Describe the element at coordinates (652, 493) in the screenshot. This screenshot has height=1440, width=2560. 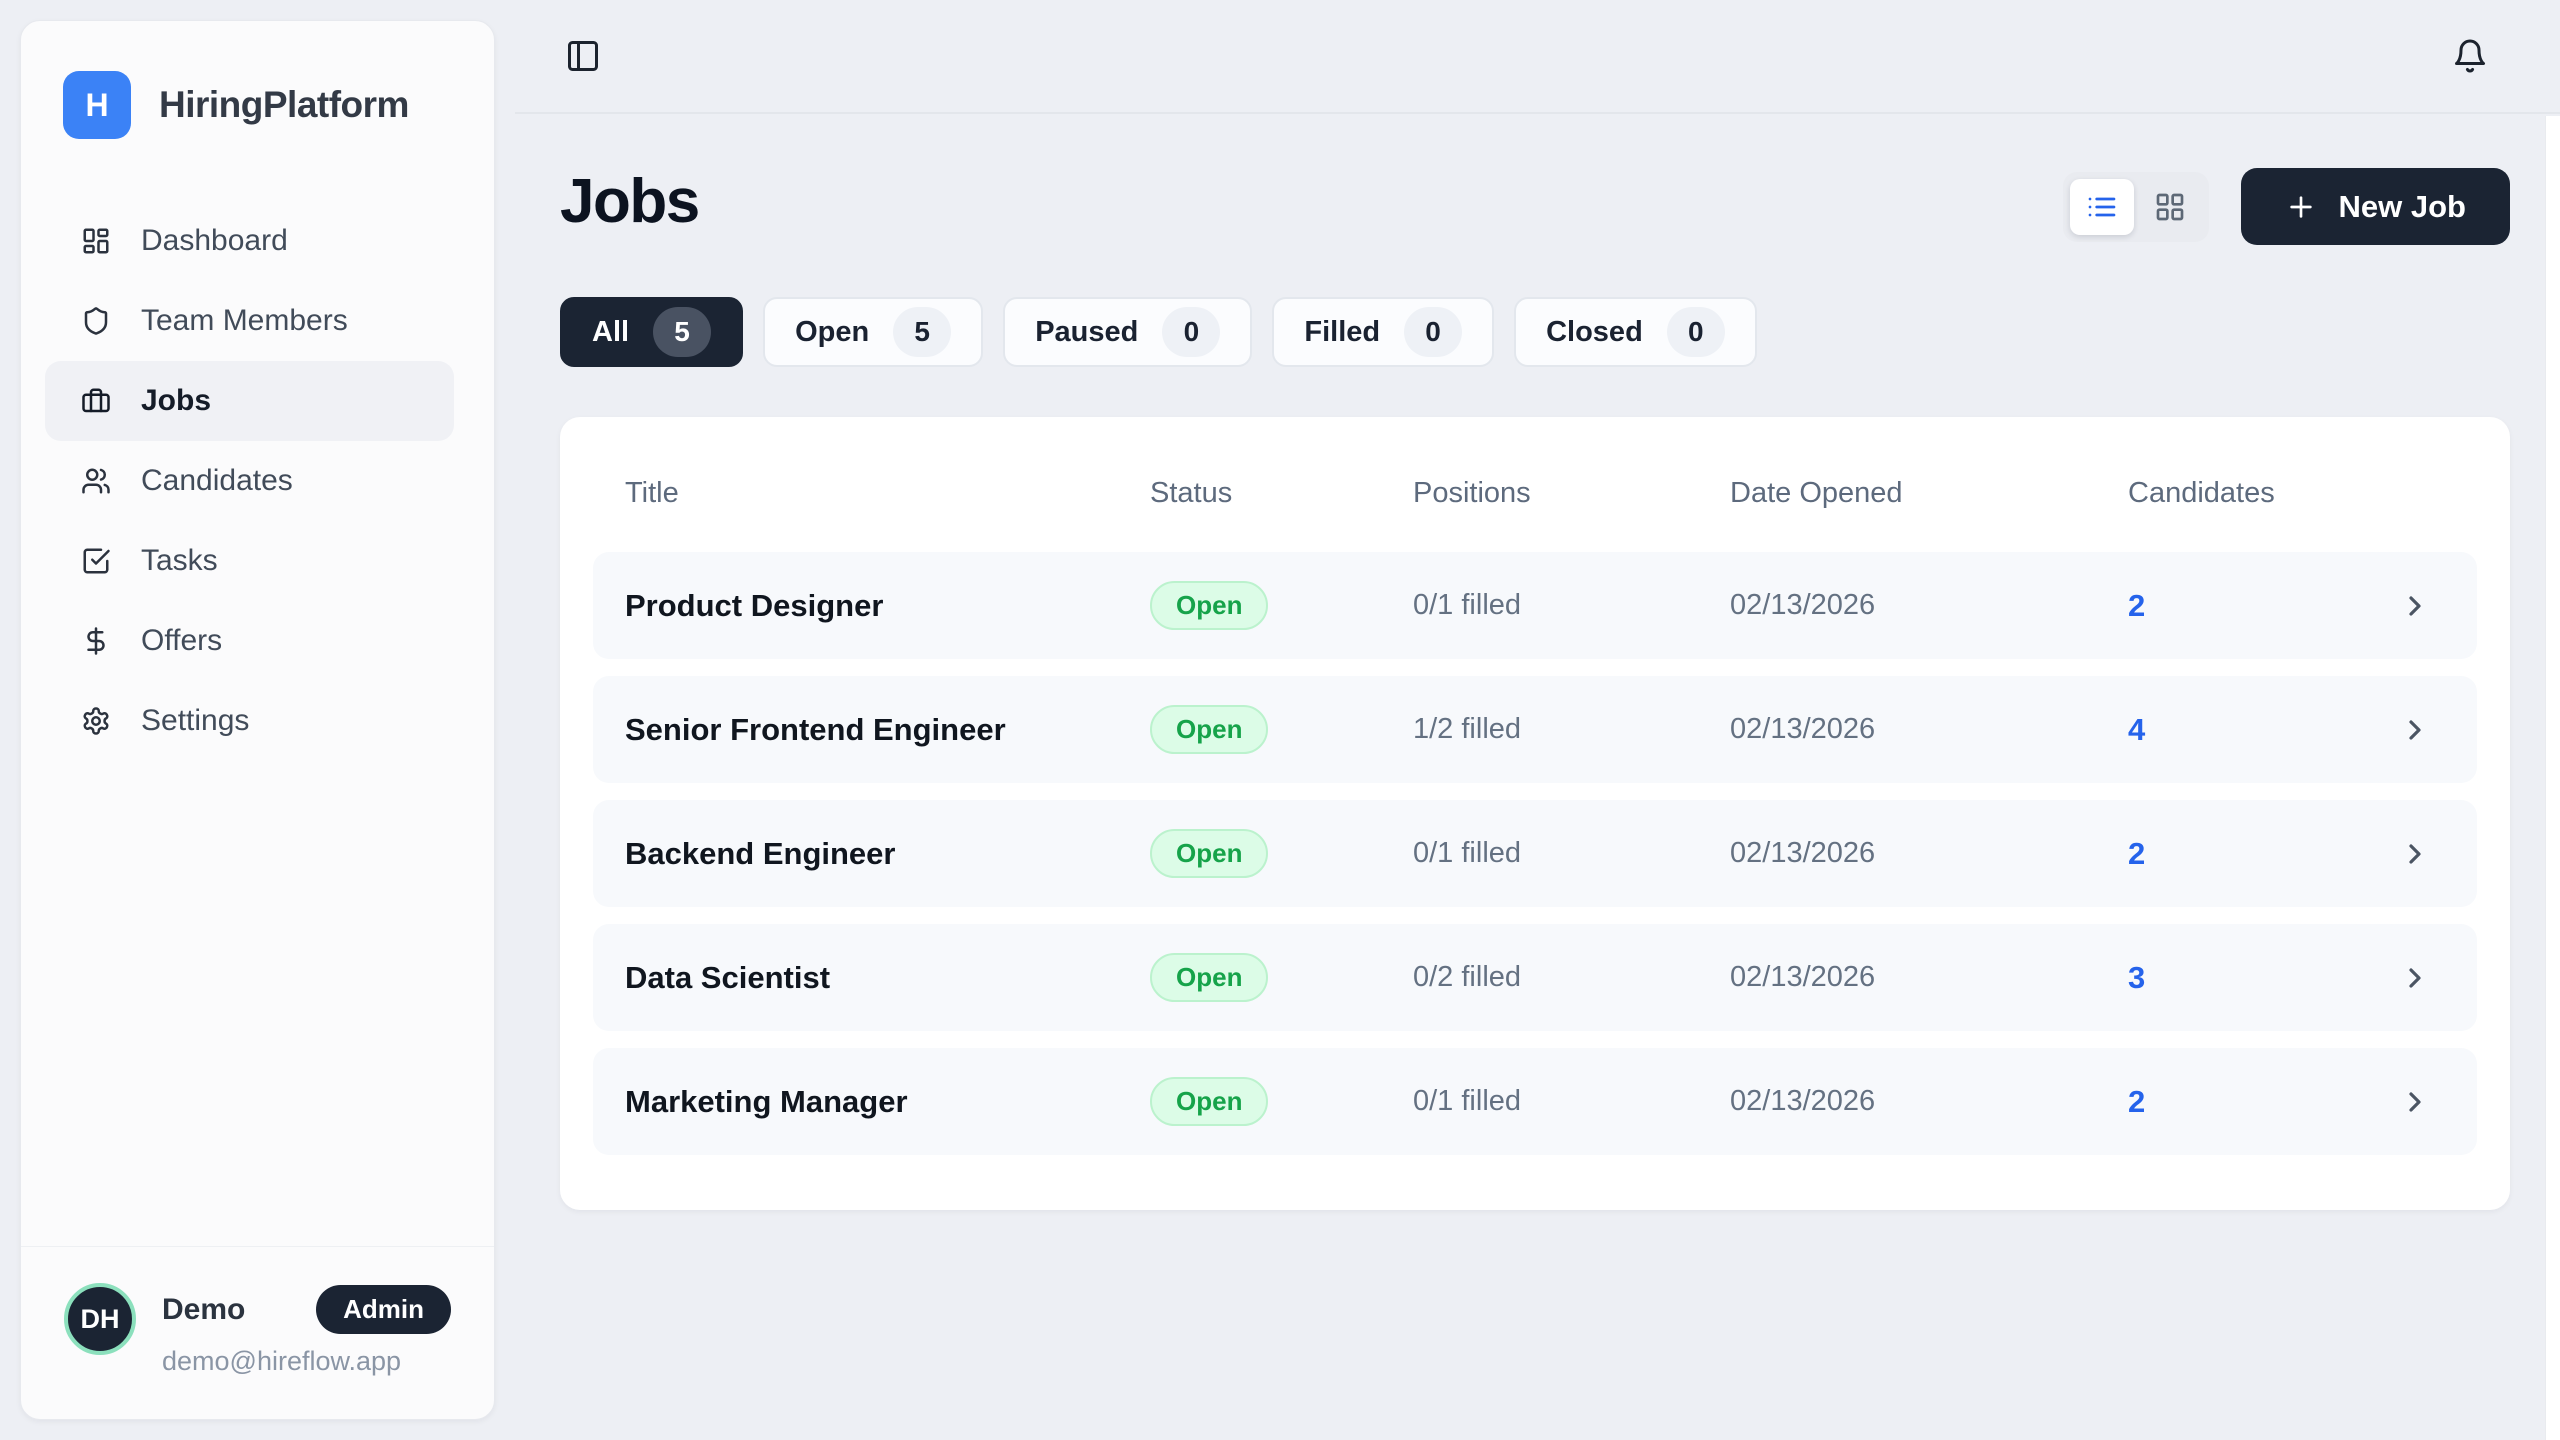
I see `column-header-title: Title` at that location.